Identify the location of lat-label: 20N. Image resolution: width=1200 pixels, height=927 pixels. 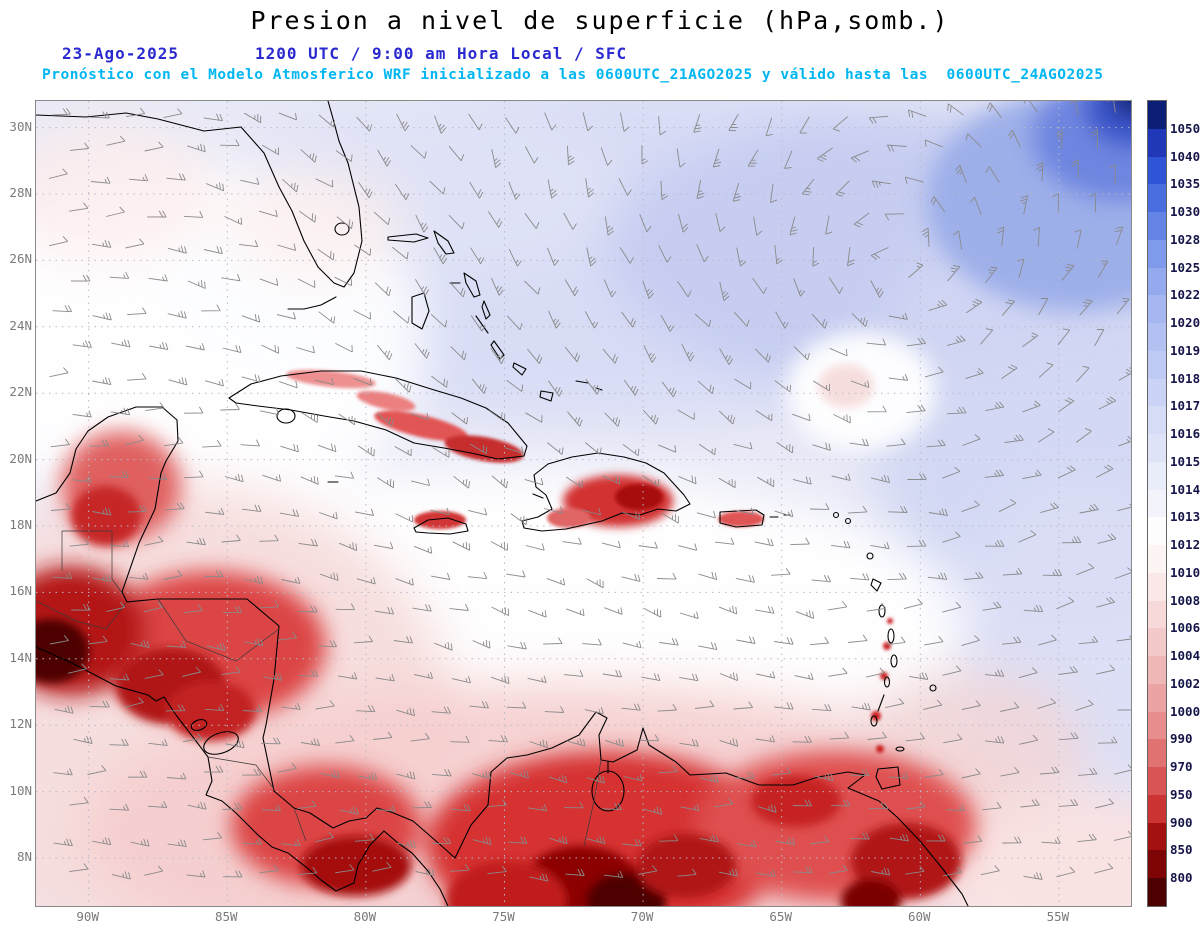
(20, 458).